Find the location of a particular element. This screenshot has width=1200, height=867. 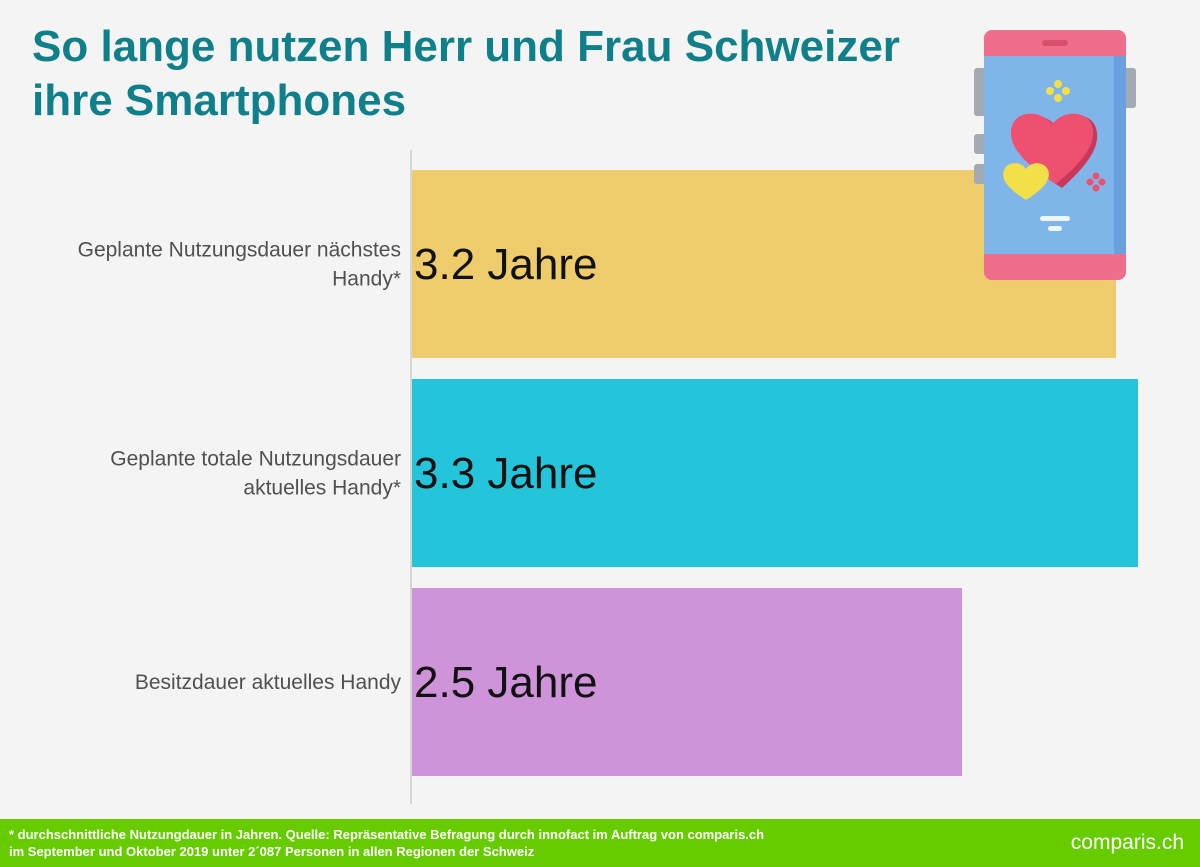

bar-value-label-2: 2.5 Jahre is located at coordinates (505, 682).